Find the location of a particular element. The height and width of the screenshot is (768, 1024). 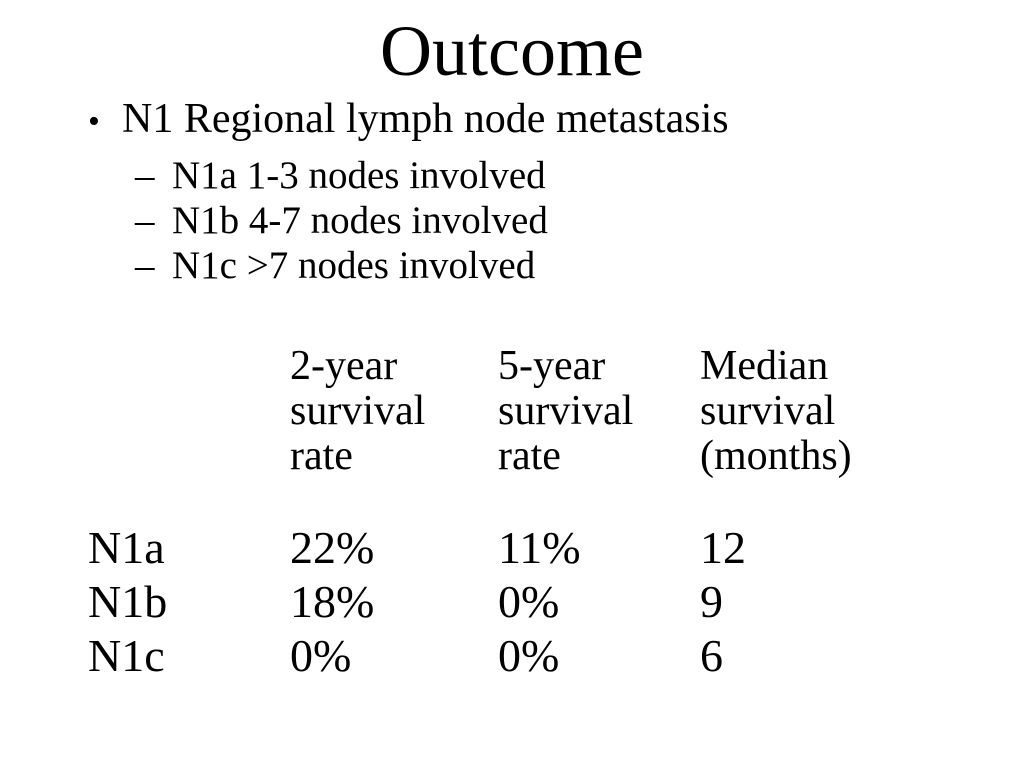

row-label: N1c is located at coordinates (126, 655).